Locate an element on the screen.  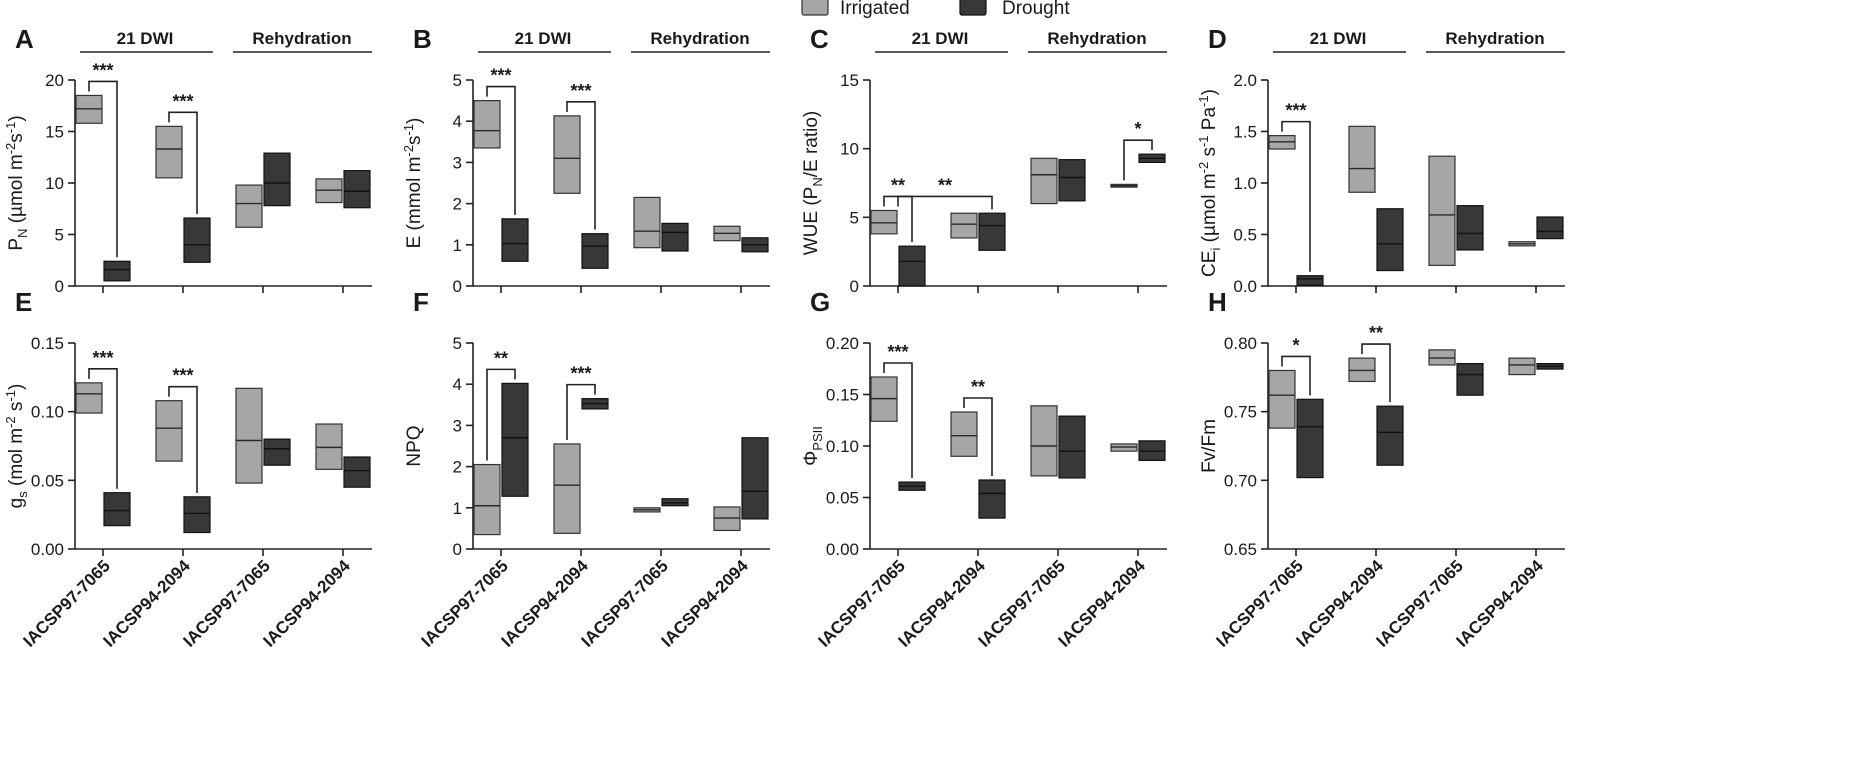
y-axis-label: E (mmol m-2s-1) is located at coordinates (413, 183).